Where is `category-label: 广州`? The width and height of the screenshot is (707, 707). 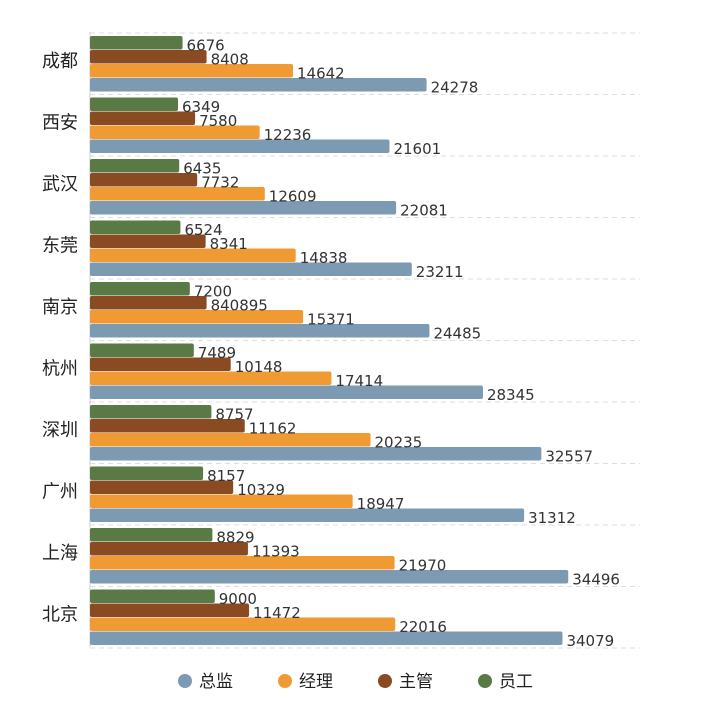 category-label: 广州 is located at coordinates (60, 492).